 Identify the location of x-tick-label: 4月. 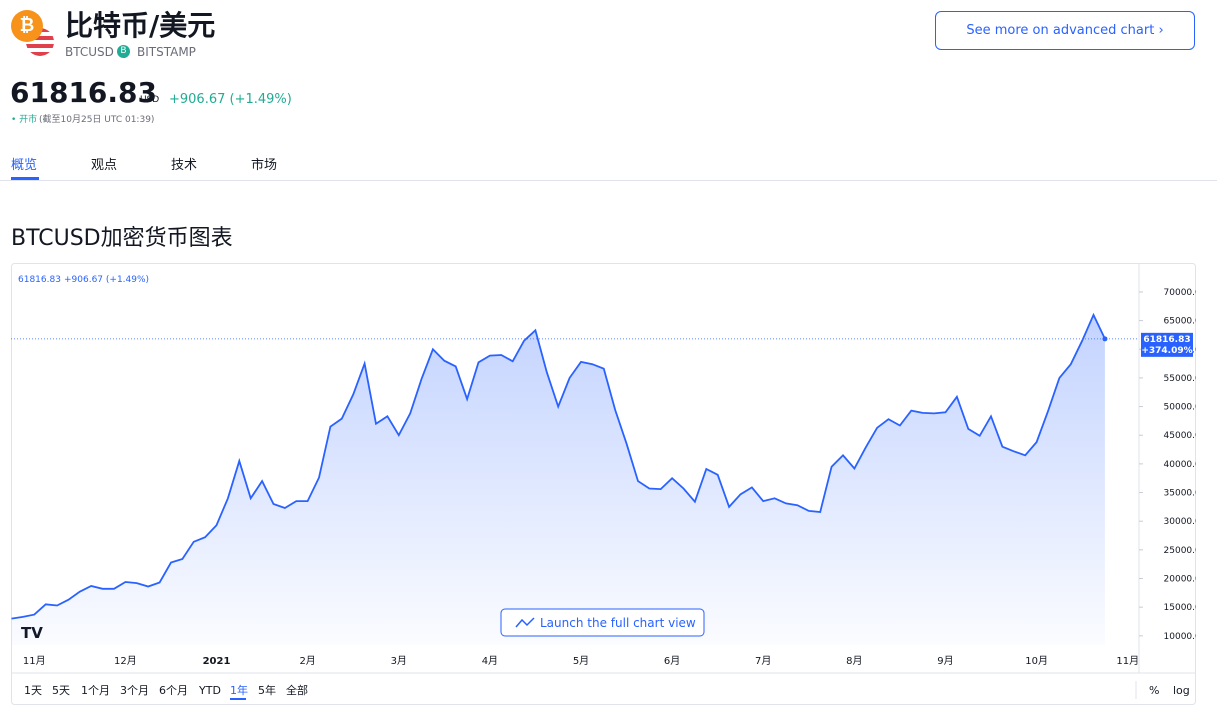
(490, 661).